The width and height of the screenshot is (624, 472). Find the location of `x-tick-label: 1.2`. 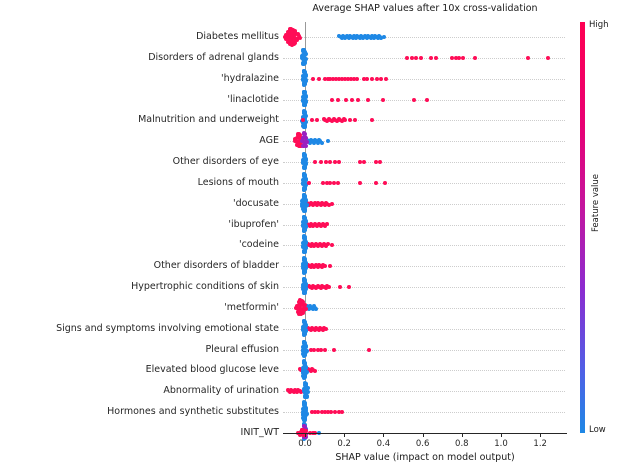

x-tick-label: 1.2 is located at coordinates (540, 444).